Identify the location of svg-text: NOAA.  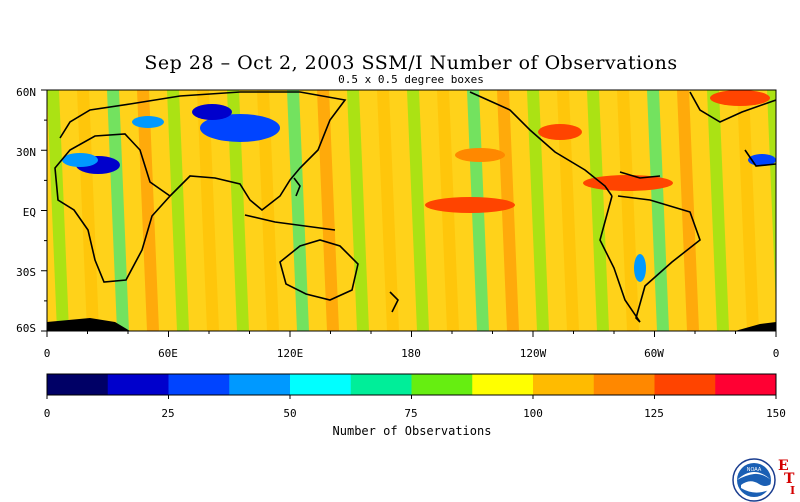
(754, 470).